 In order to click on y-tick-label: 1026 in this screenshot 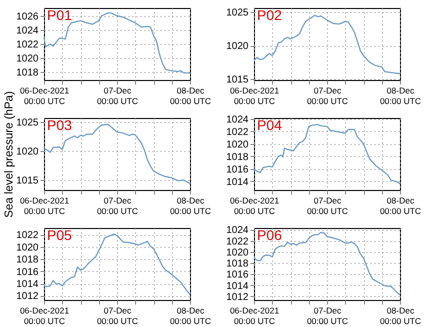, I will do `click(27, 16)`.